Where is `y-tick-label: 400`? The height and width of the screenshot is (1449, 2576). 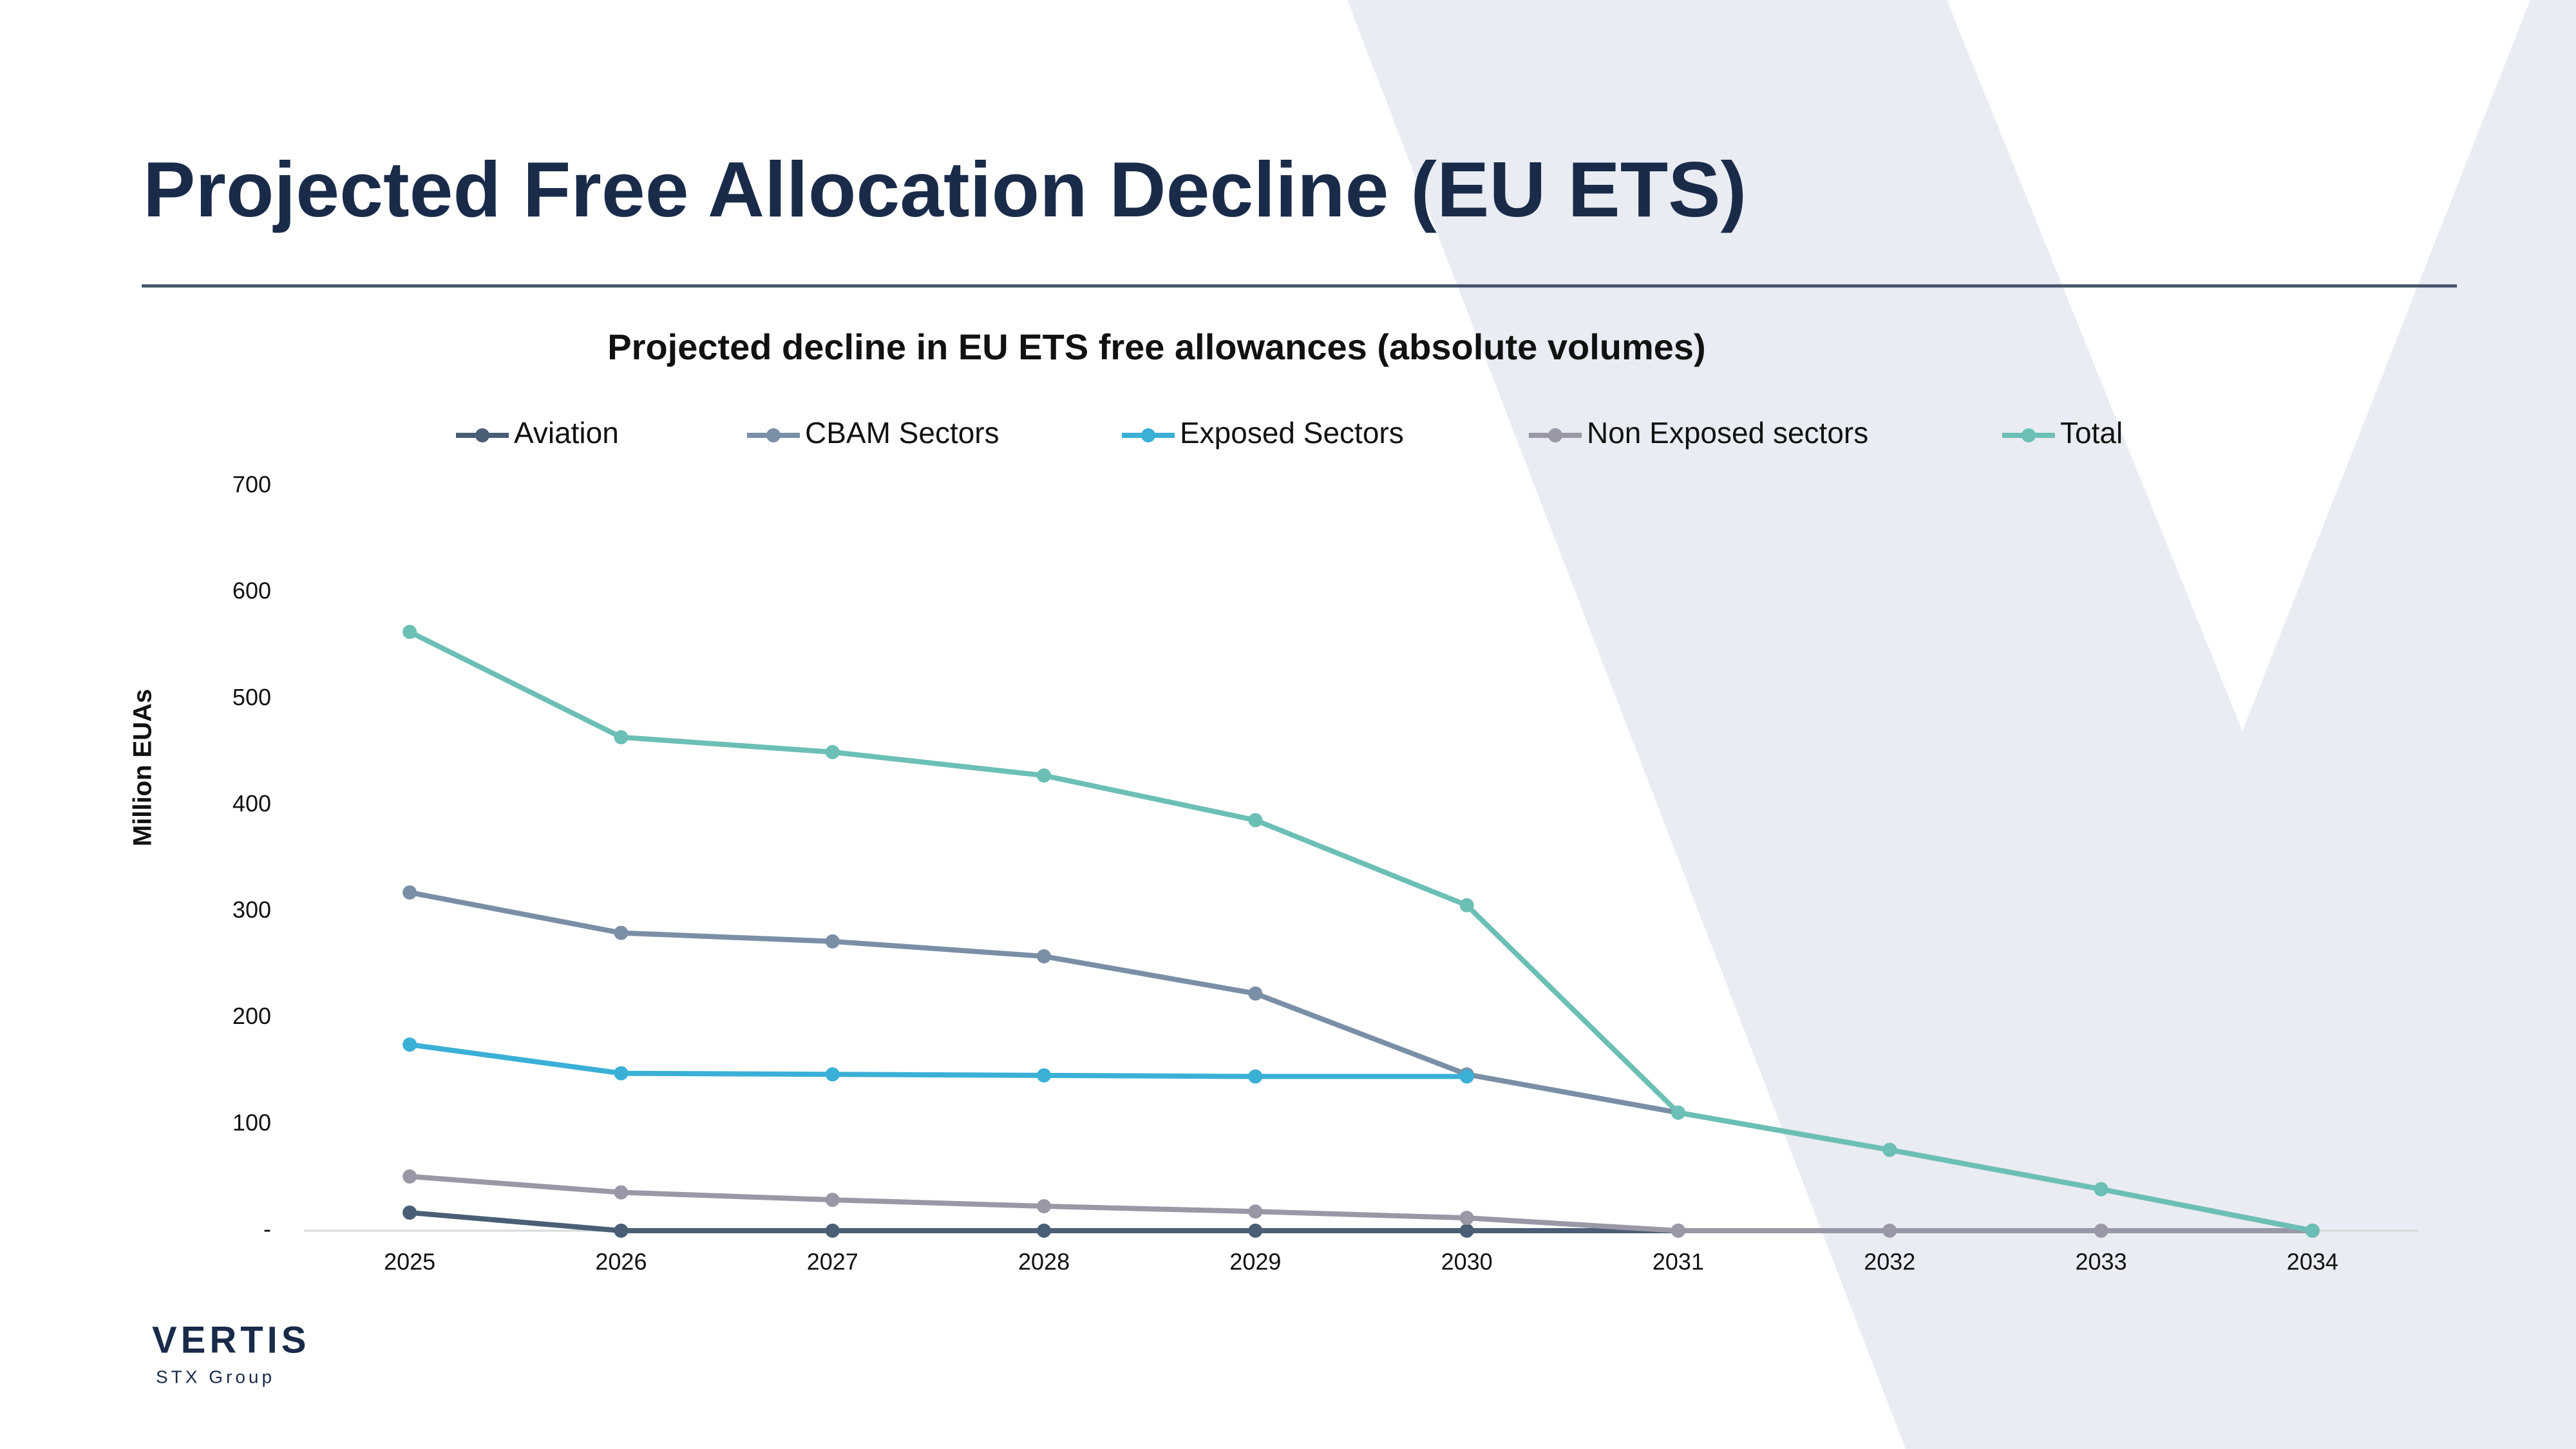 y-tick-label: 400 is located at coordinates (251, 804).